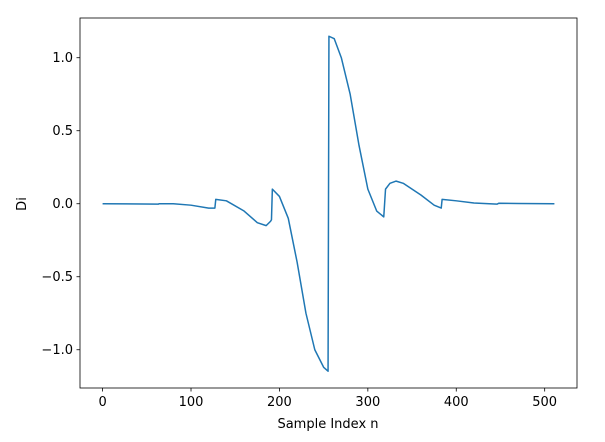  Describe the element at coordinates (191, 402) in the screenshot. I see `x-tick-label: 100` at that location.